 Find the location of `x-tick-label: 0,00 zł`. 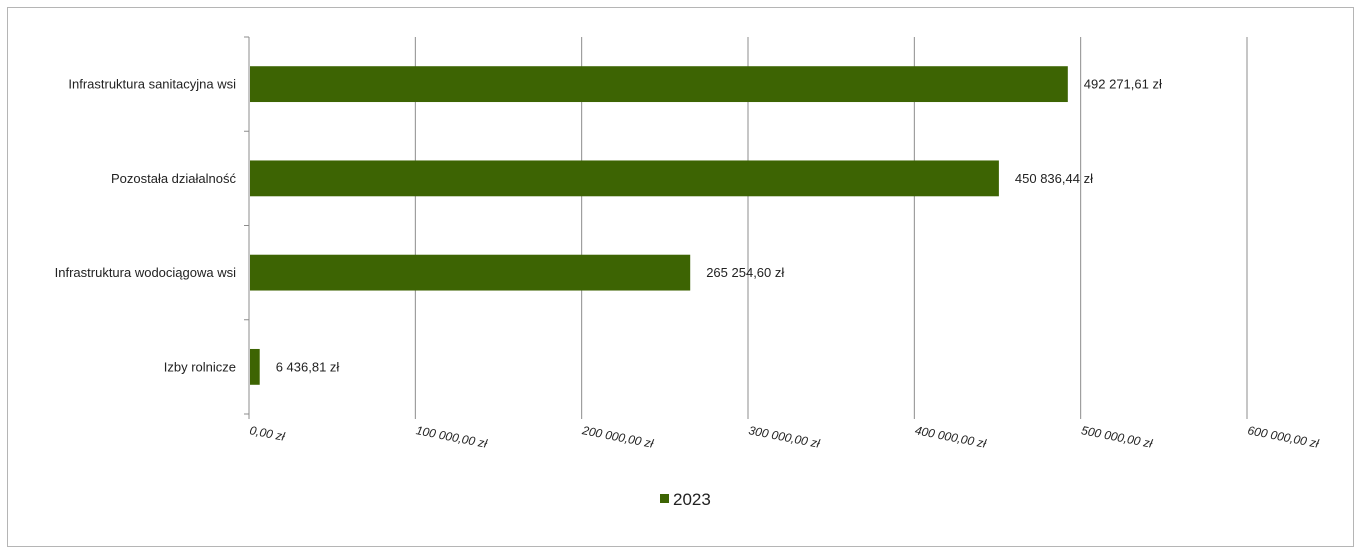

x-tick-label: 0,00 zł is located at coordinates (267, 433).